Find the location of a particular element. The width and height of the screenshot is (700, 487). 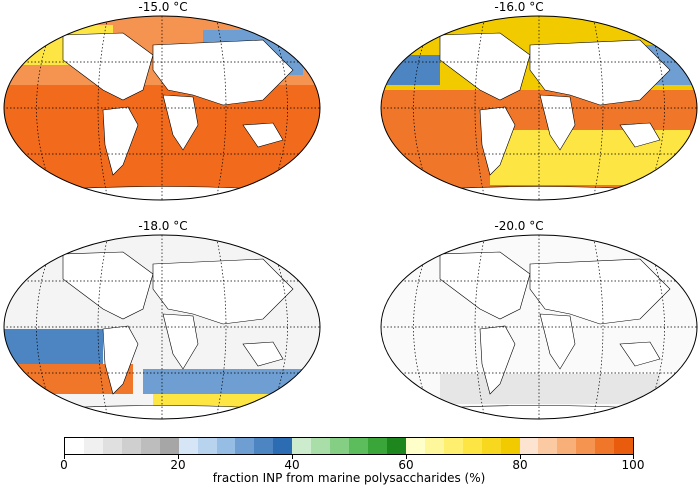

colorbar-tick-label-20: 20 is located at coordinates (178, 465).